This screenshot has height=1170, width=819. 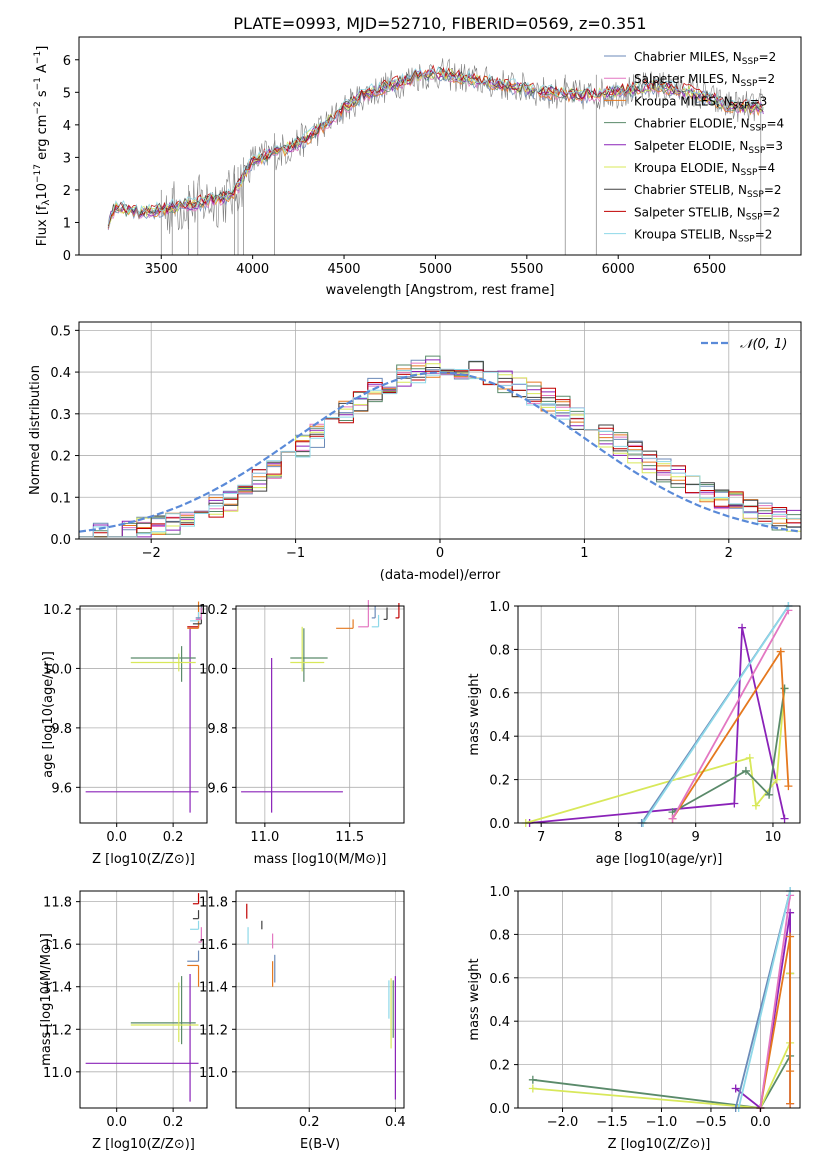 What do you see at coordinates (474, 999) in the screenshot?
I see `weight_vs_Z-y-label: mass weight` at bounding box center [474, 999].